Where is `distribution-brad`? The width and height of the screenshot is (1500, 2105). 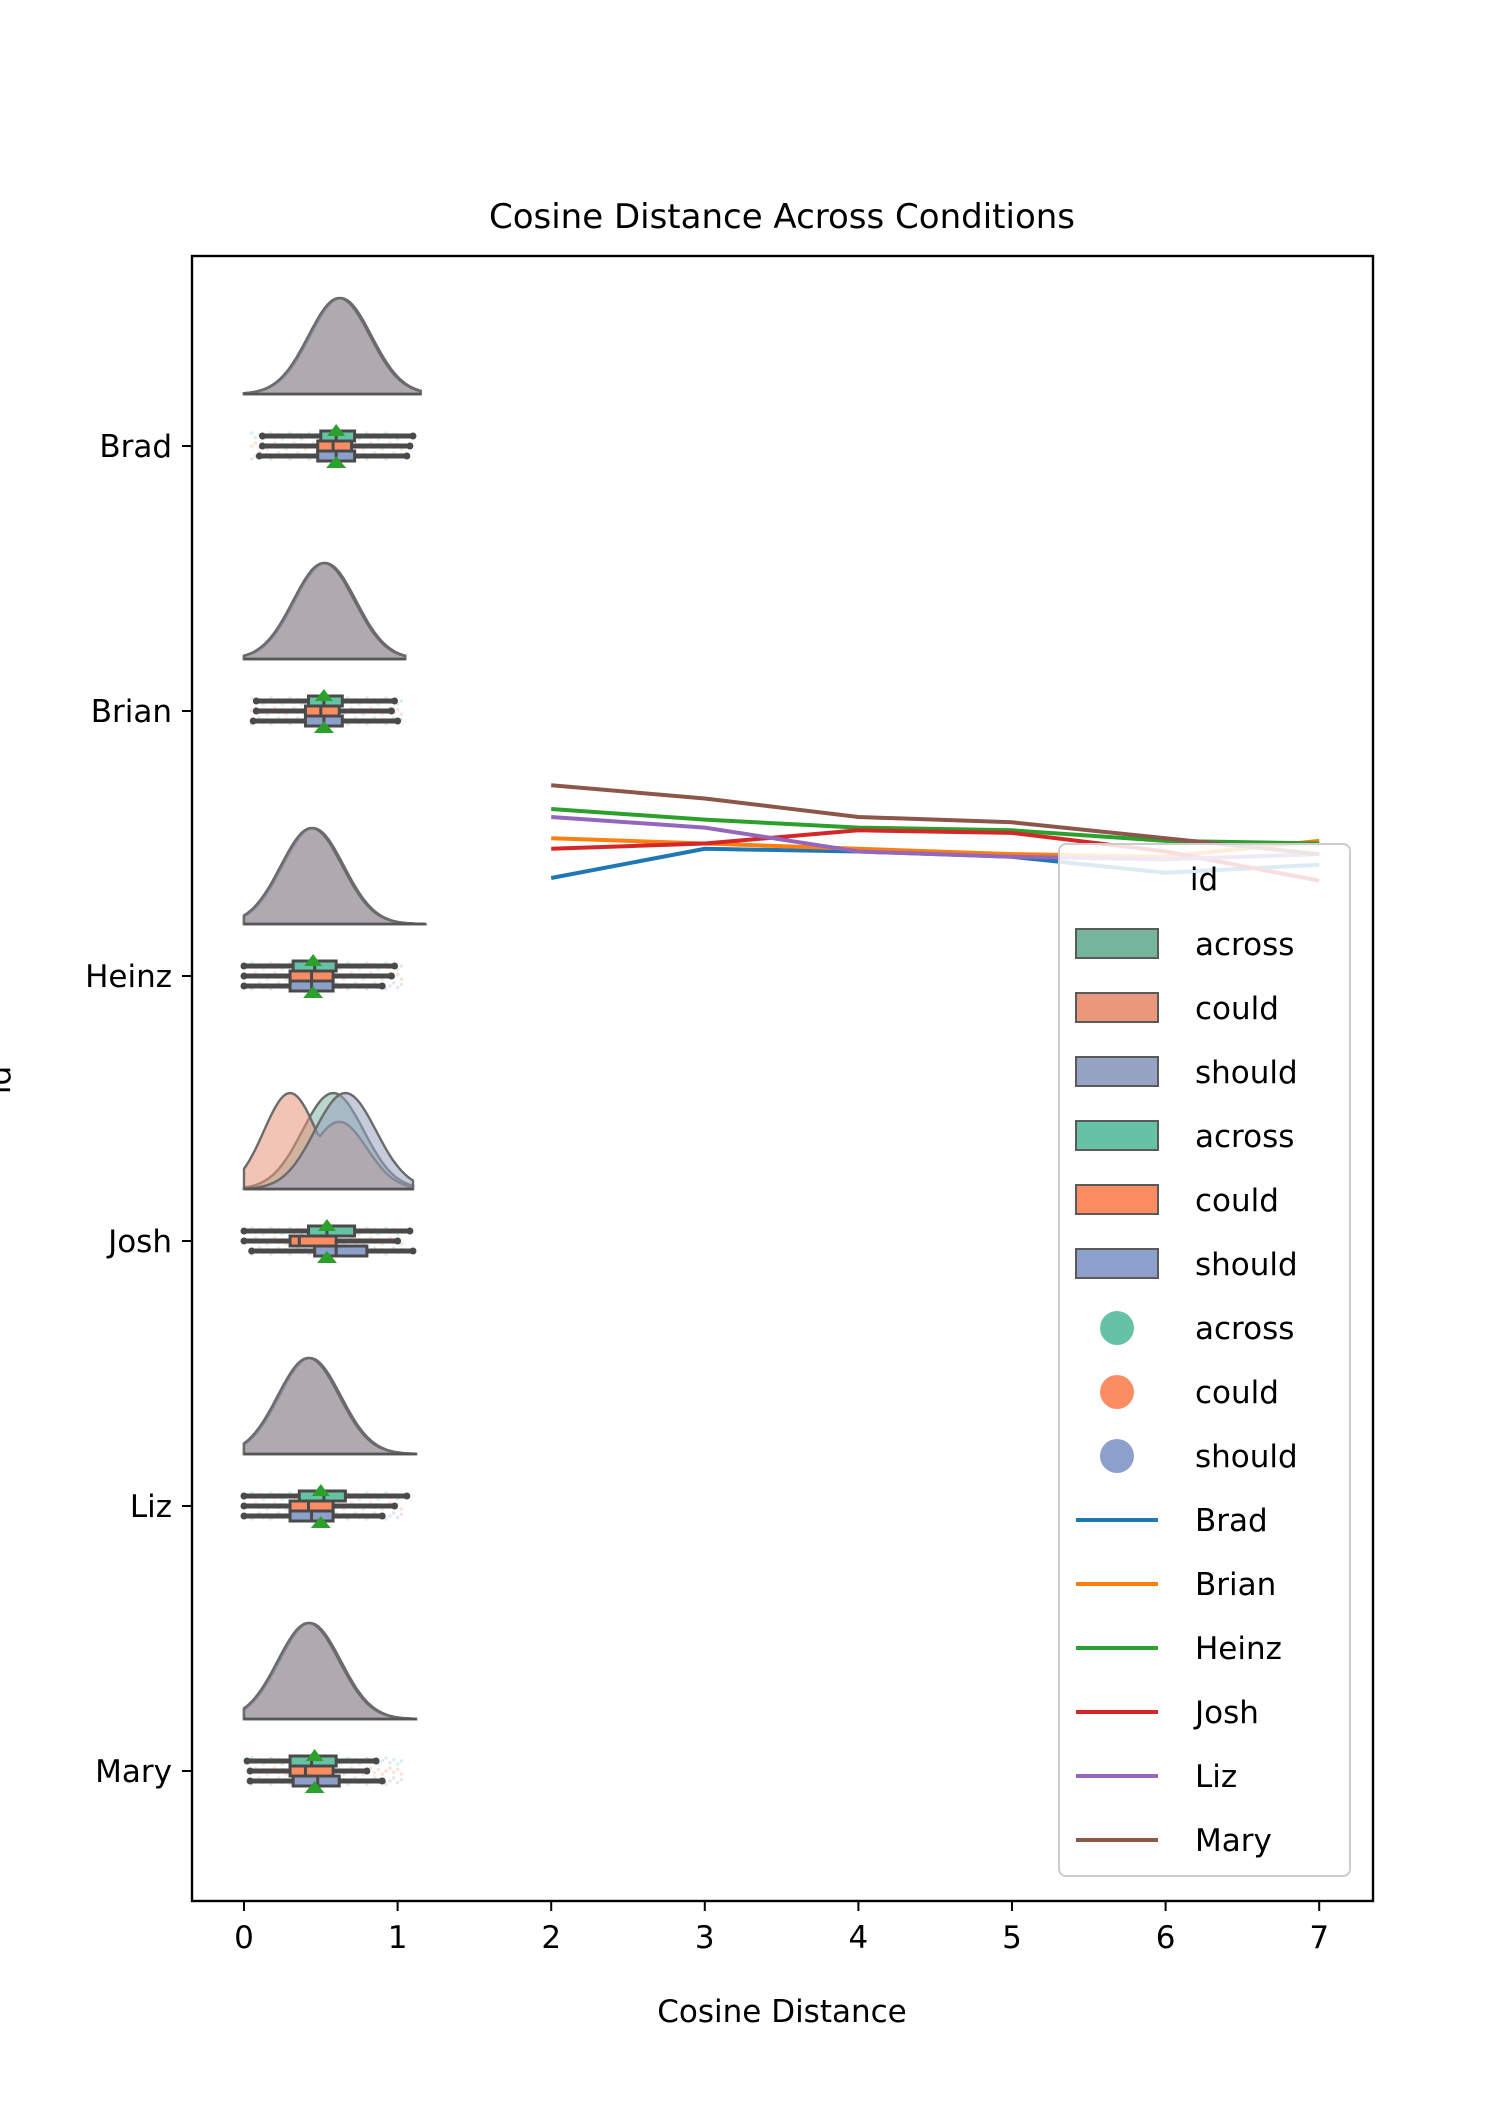 distribution-brad is located at coordinates (332, 382).